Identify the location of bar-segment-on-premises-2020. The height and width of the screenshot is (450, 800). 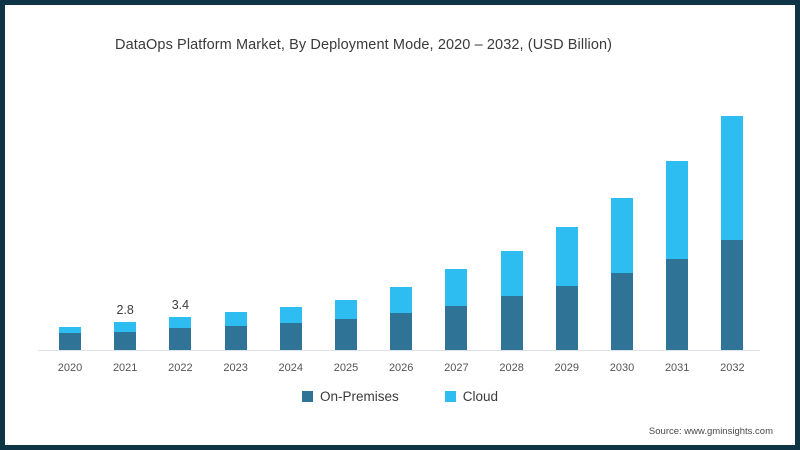
(70, 341).